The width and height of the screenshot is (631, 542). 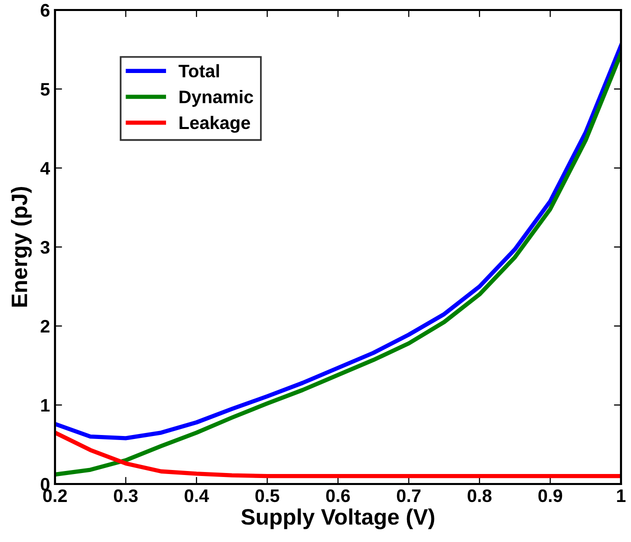 I want to click on x-tick-label: 0.8, so click(x=480, y=495).